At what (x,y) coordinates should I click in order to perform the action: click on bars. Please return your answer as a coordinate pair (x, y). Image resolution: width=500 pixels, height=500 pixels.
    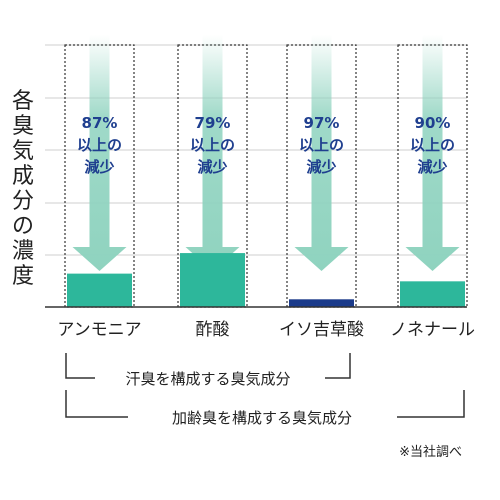
    Looking at the image, I should click on (266, 280).